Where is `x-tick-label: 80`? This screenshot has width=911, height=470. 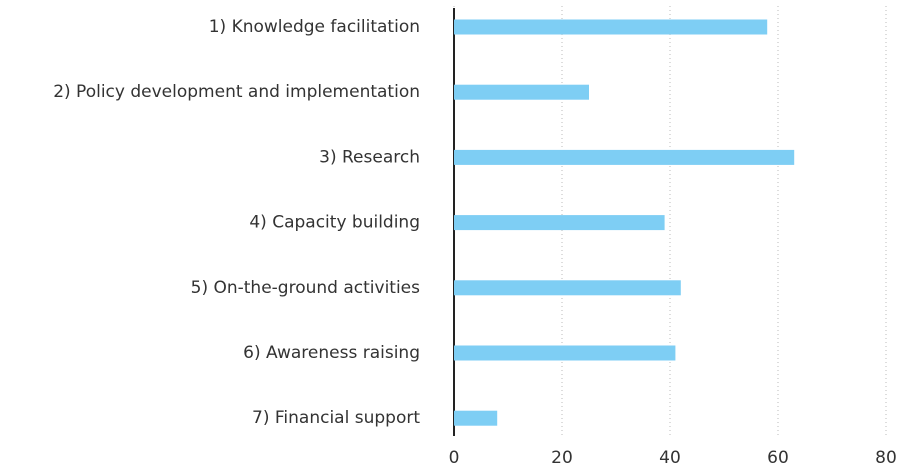
x-tick-label: 80 is located at coordinates (886, 458).